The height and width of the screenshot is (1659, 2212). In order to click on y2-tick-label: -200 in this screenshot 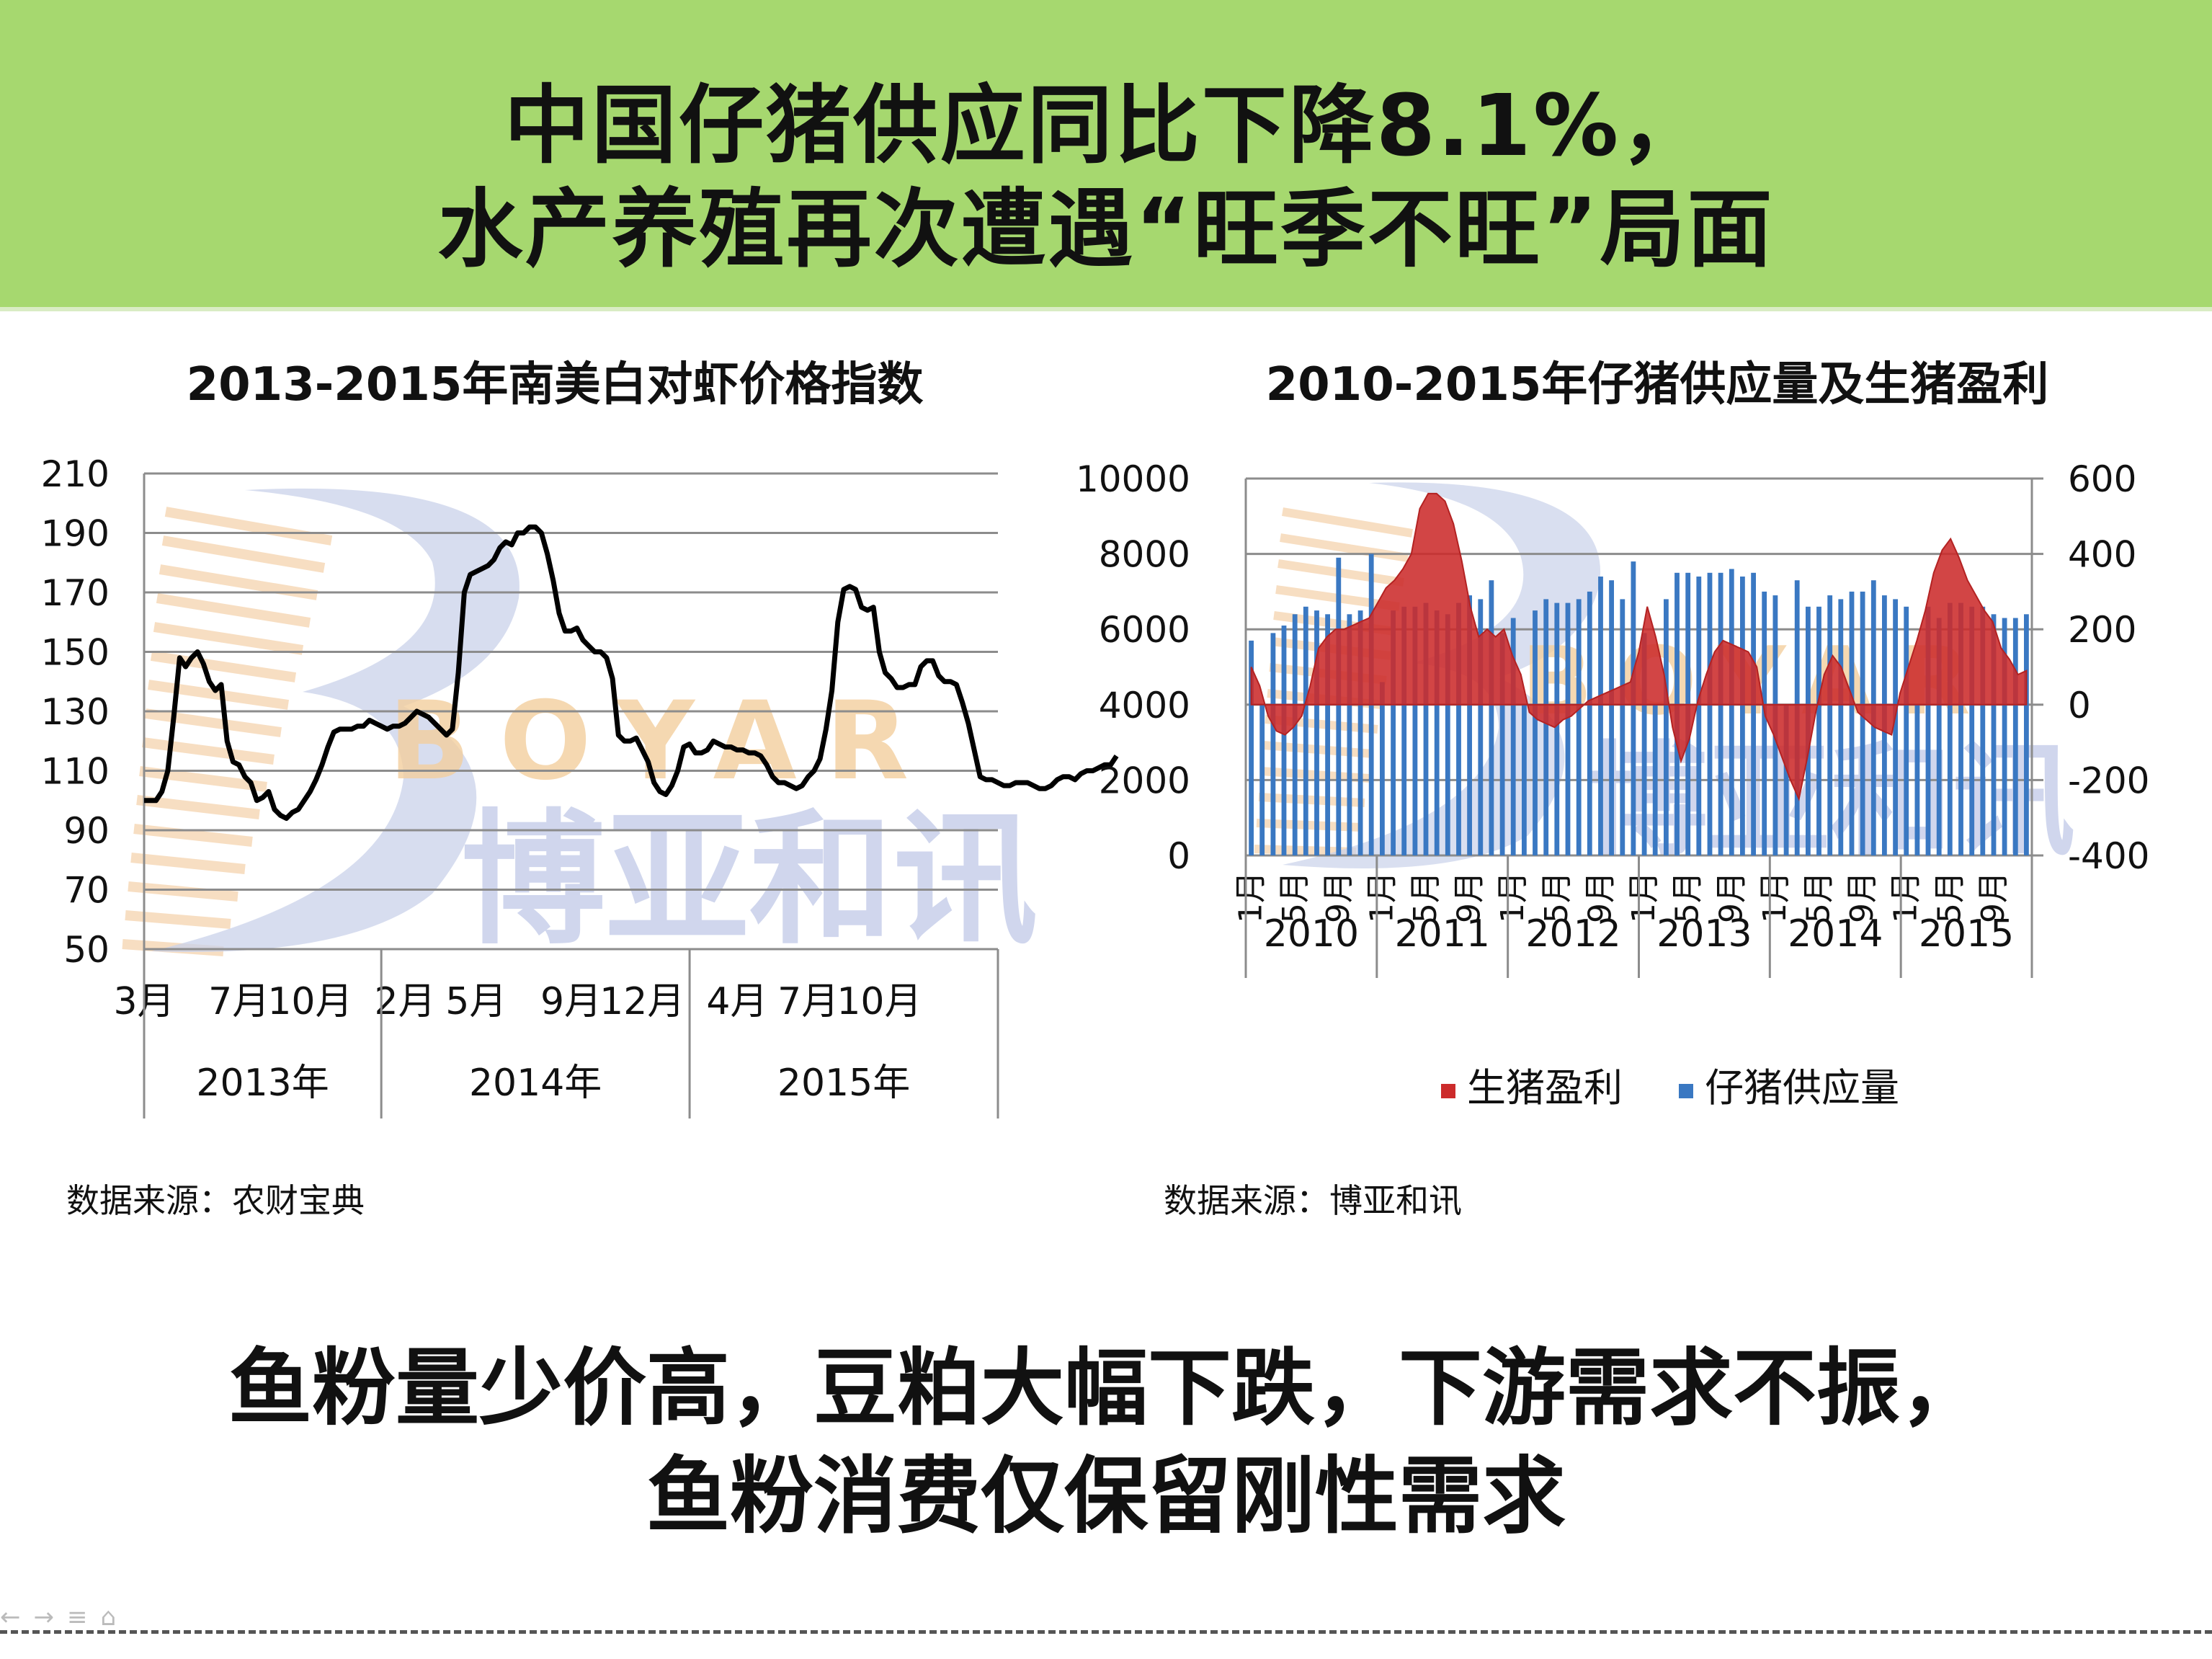, I will do `click(2109, 781)`.